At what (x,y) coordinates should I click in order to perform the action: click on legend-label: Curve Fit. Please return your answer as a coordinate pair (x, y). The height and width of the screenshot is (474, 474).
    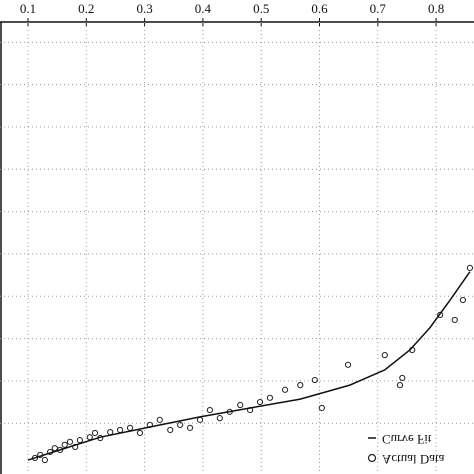
    Looking at the image, I should click on (407, 439).